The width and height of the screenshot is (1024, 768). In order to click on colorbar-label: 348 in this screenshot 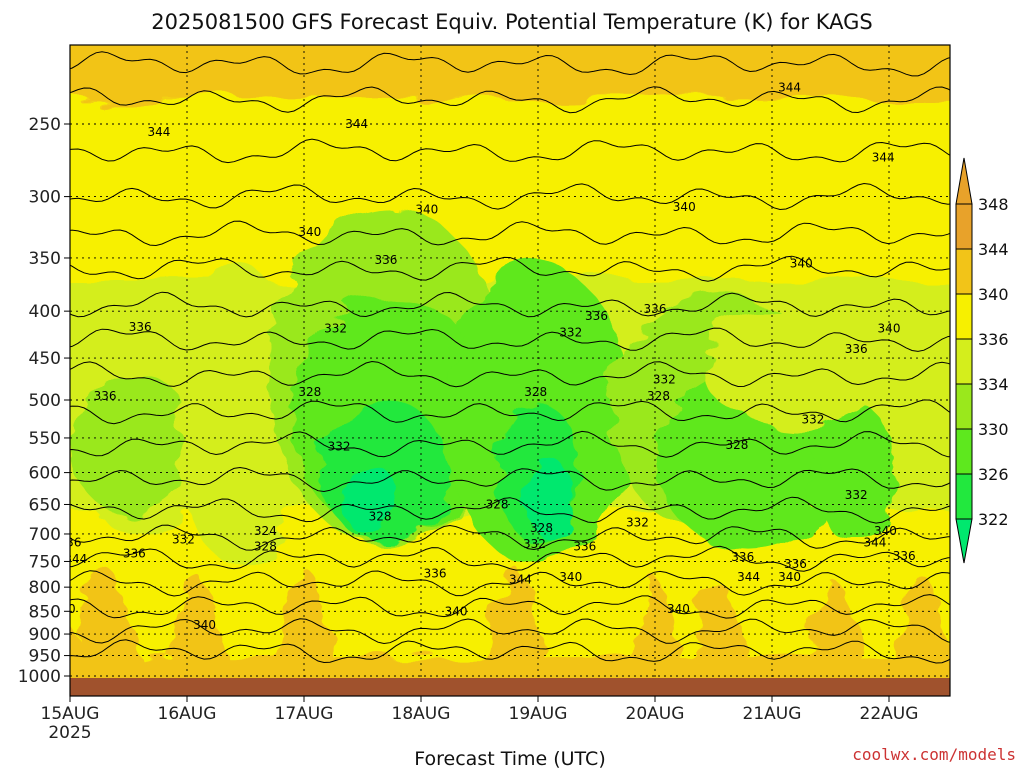, I will do `click(993, 204)`.